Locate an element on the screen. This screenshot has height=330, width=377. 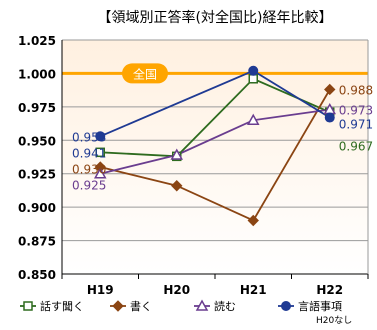
legend-label: 読む is located at coordinates (225, 306).